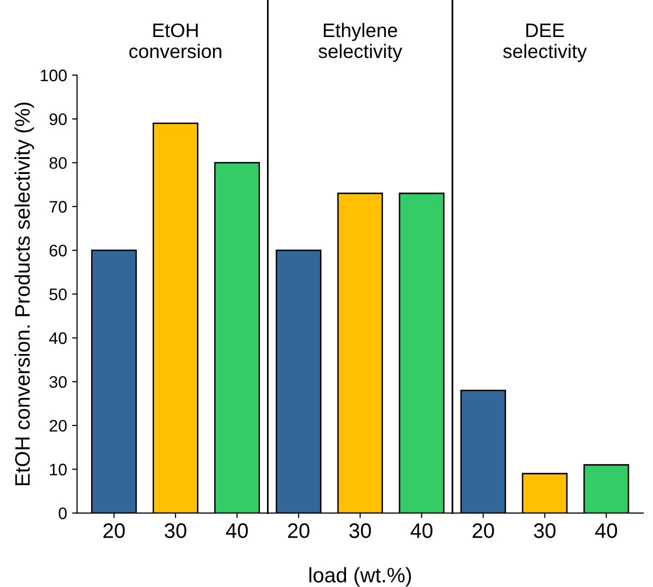 The image size is (653, 587). I want to click on y-tick-label: 80, so click(58, 163).